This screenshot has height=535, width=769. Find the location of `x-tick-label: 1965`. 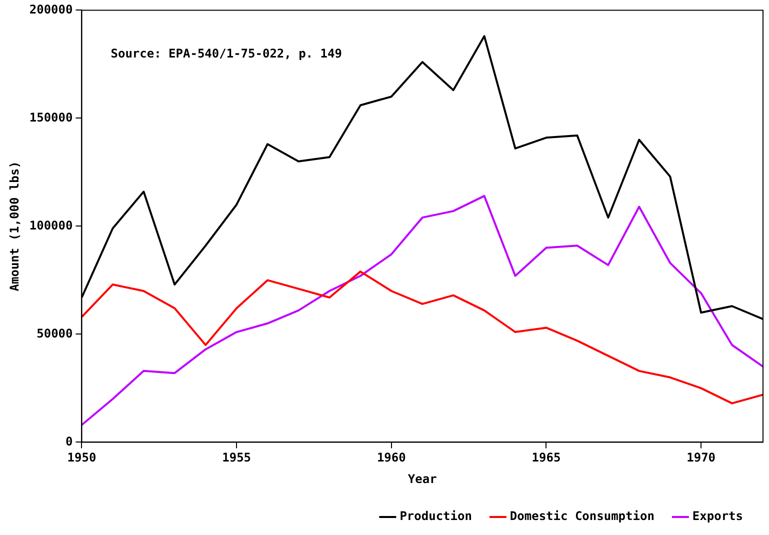

x-tick-label: 1965 is located at coordinates (546, 457).